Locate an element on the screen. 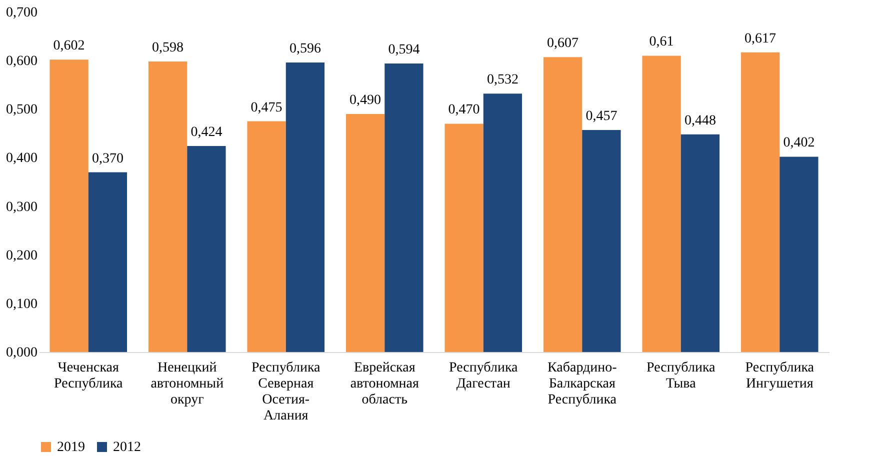  y-tick-label: 0,000 is located at coordinates (22, 353).